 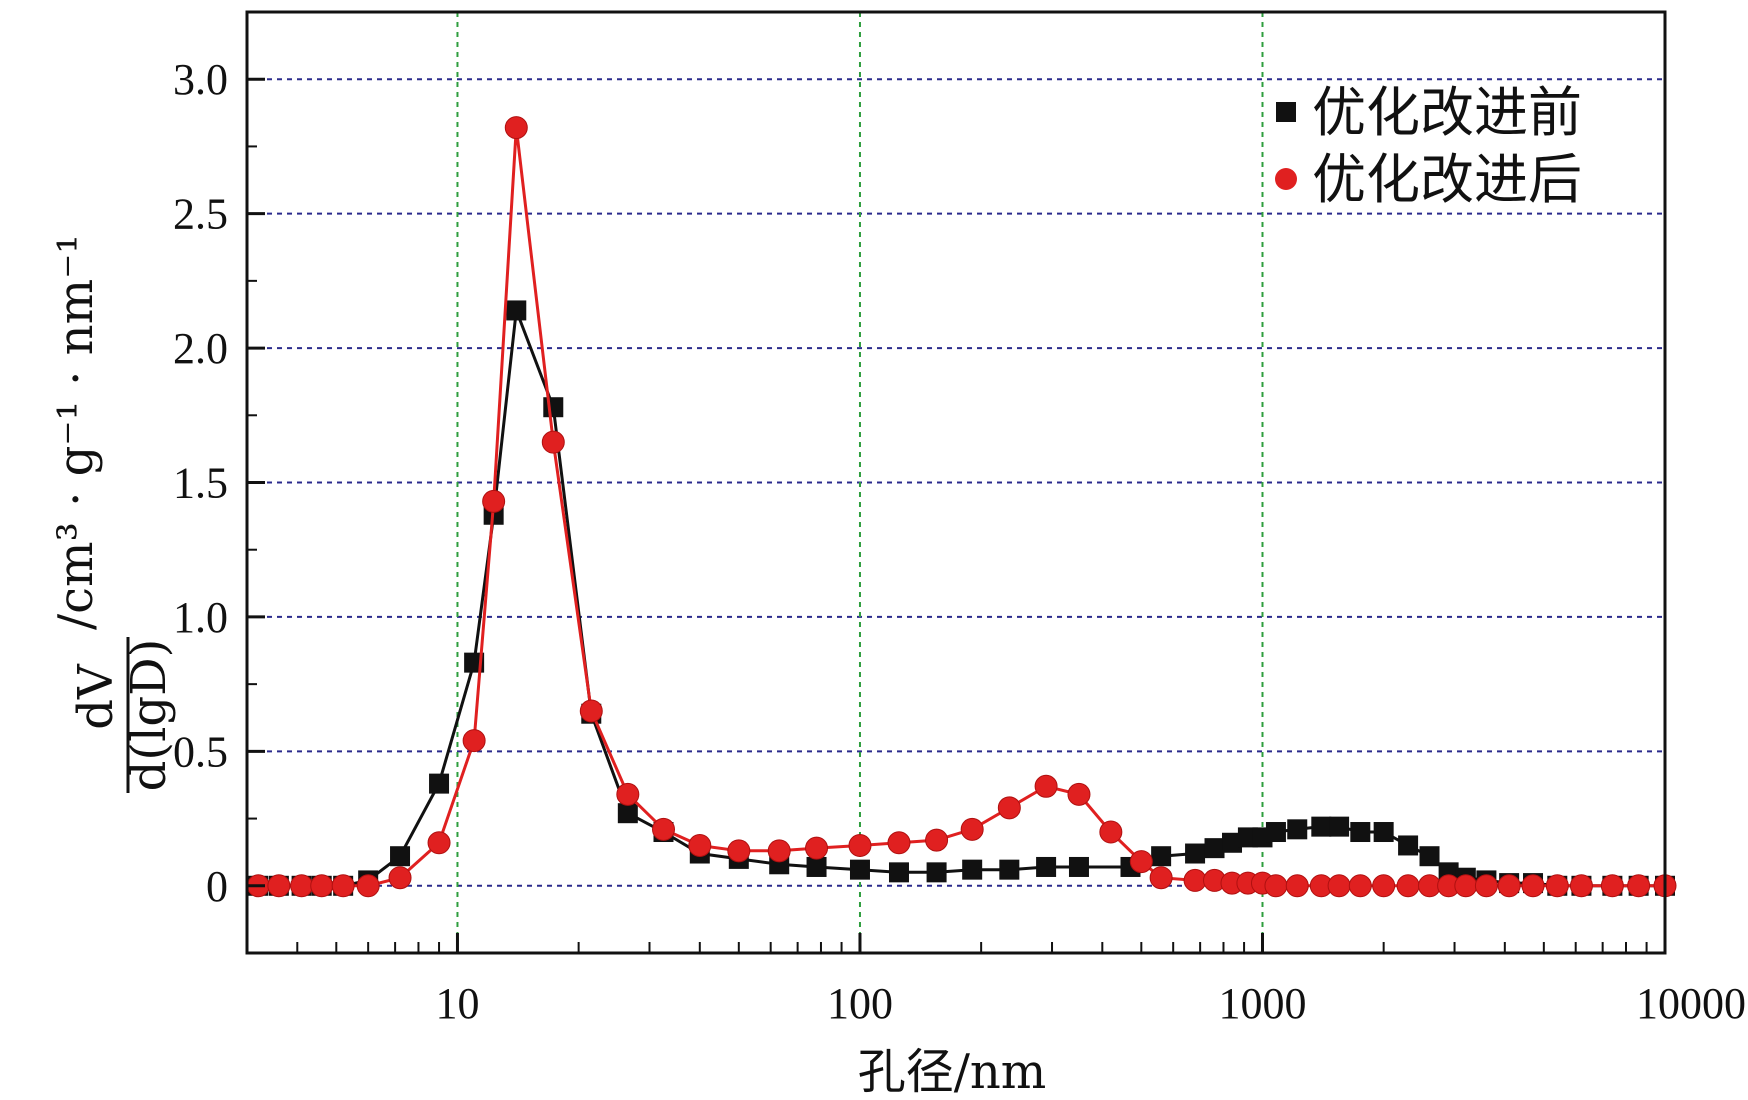 What do you see at coordinates (1691, 1003) in the screenshot?
I see `x-tick-label: 10000` at bounding box center [1691, 1003].